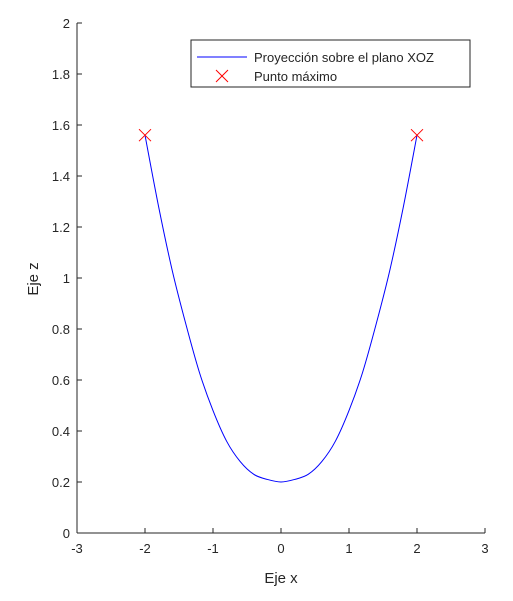  I want to click on x-axis-label: Eje x, so click(281, 578).